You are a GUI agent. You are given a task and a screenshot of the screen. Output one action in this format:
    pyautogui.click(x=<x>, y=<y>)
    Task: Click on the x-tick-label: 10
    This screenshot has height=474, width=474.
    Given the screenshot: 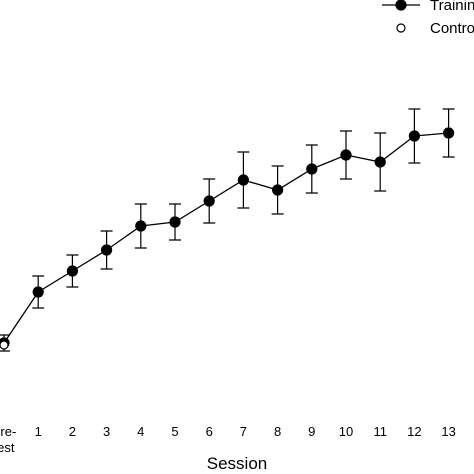 What is the action you would take?
    pyautogui.click(x=346, y=431)
    